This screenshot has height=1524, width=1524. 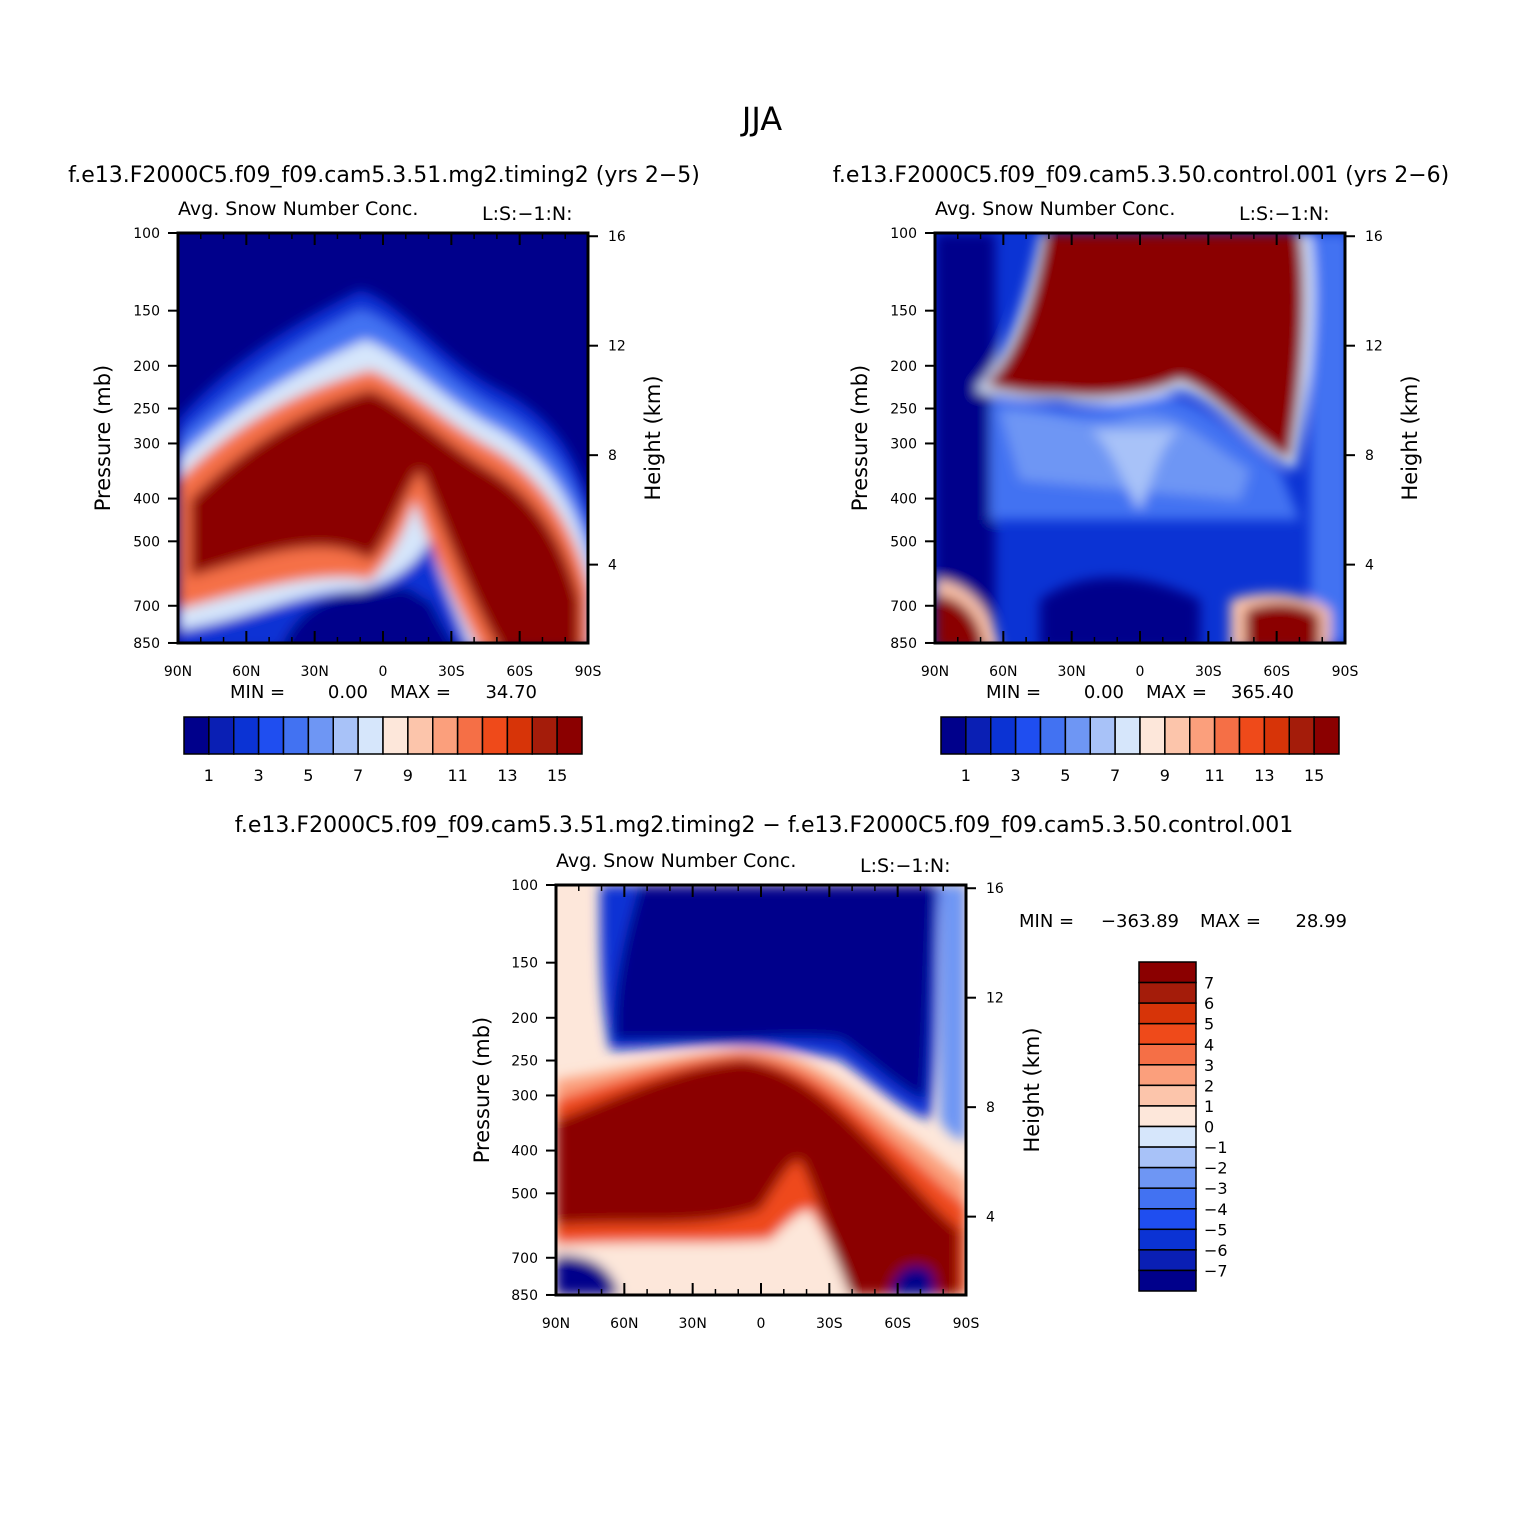 What do you see at coordinates (511, 692) in the screenshot?
I see `test-max-value: 34.70` at bounding box center [511, 692].